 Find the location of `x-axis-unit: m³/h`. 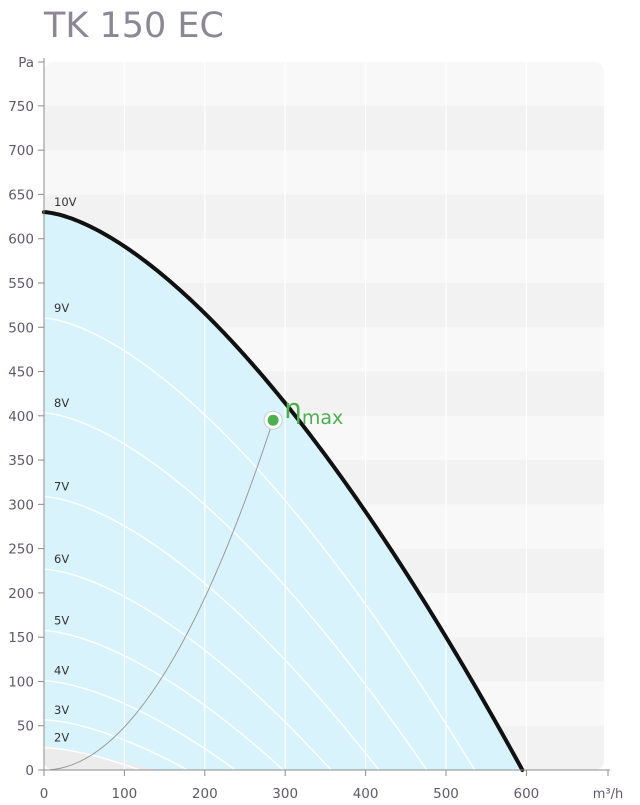

x-axis-unit: m³/h is located at coordinates (608, 794).